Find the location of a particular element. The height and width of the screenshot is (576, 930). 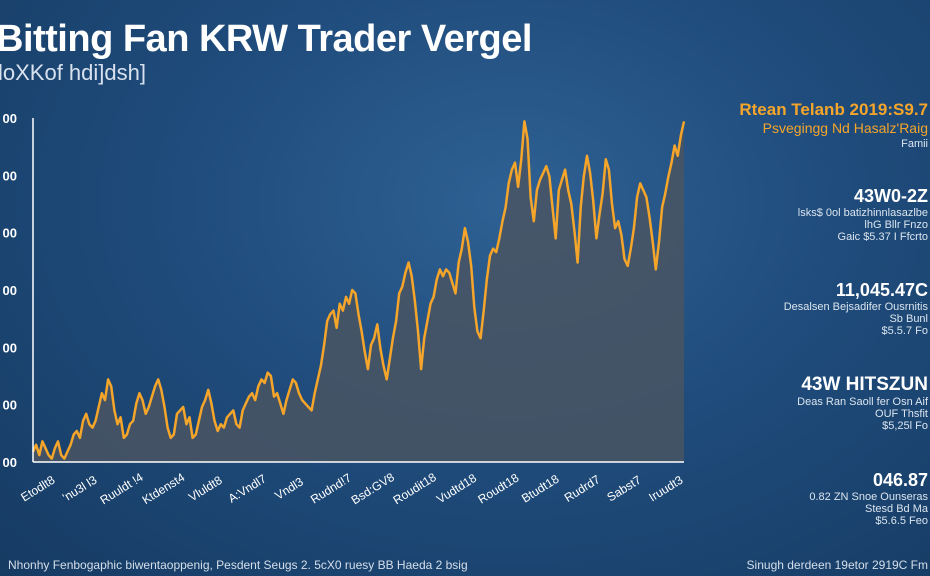

y-axis-ticks: 00 00 00 00 00 00 00 is located at coordinates (10, 290).